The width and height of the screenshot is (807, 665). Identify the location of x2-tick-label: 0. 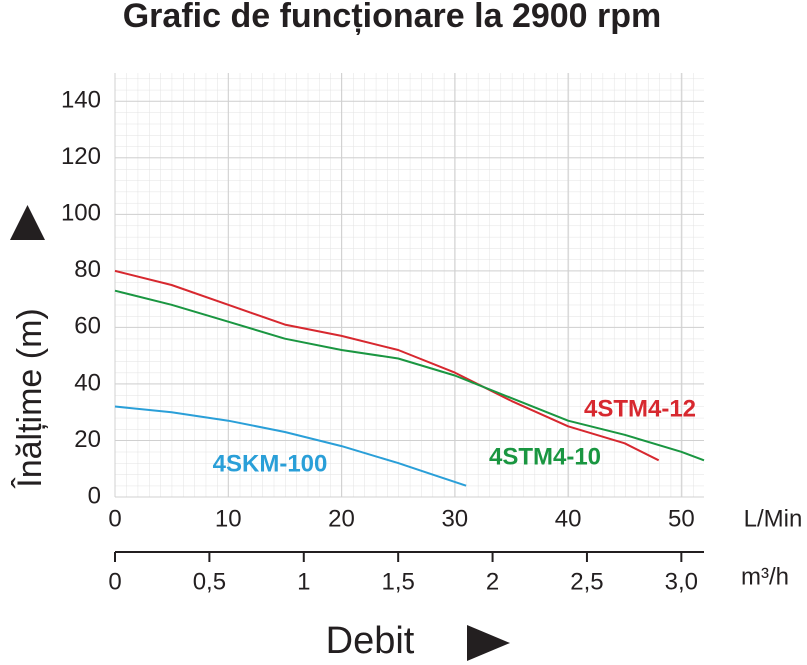
(114, 581).